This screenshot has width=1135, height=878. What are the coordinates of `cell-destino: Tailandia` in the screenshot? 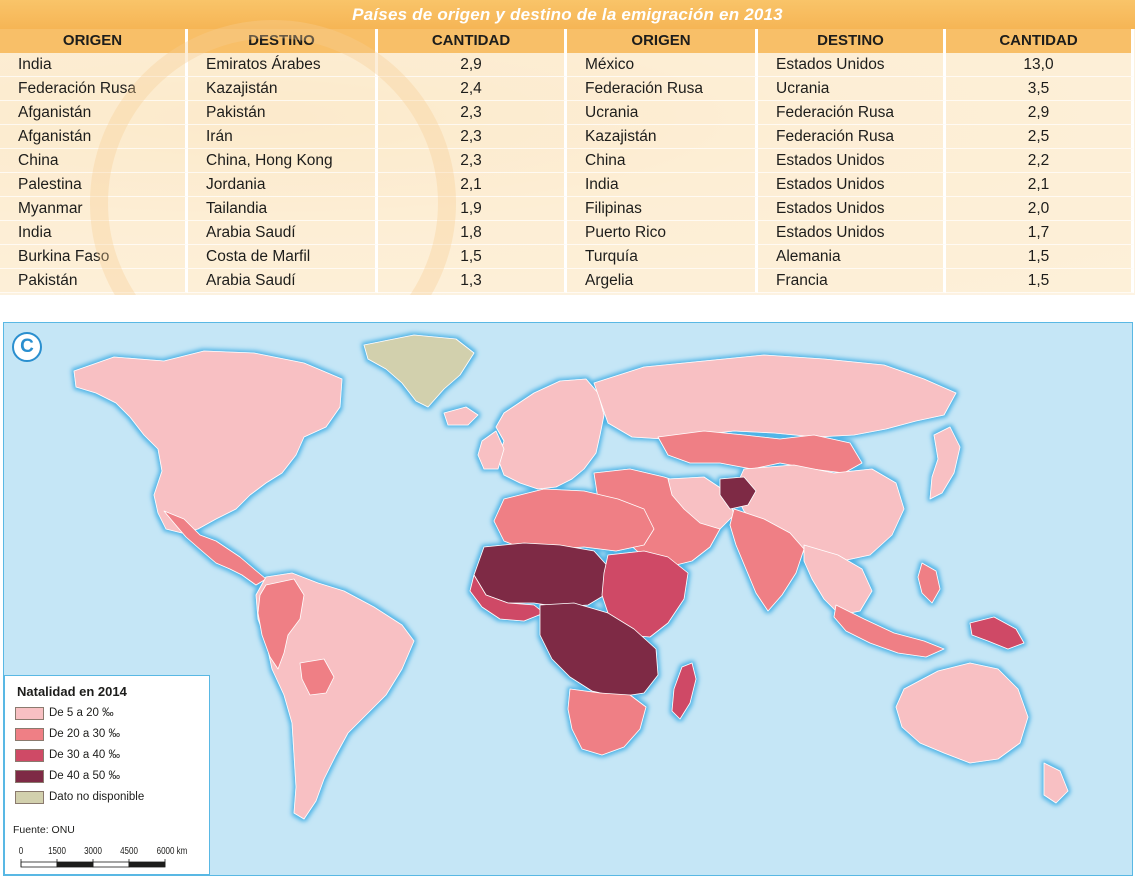 It's located at (283, 209).